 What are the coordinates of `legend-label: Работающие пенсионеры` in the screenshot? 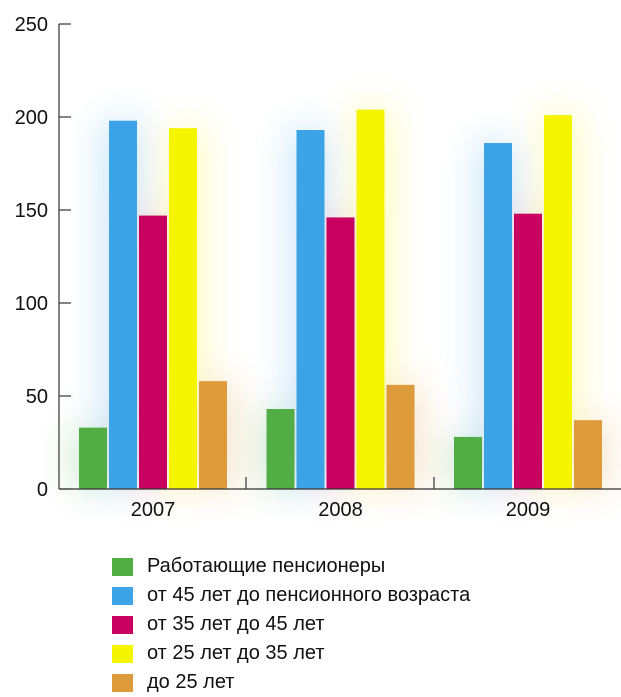 It's located at (266, 566).